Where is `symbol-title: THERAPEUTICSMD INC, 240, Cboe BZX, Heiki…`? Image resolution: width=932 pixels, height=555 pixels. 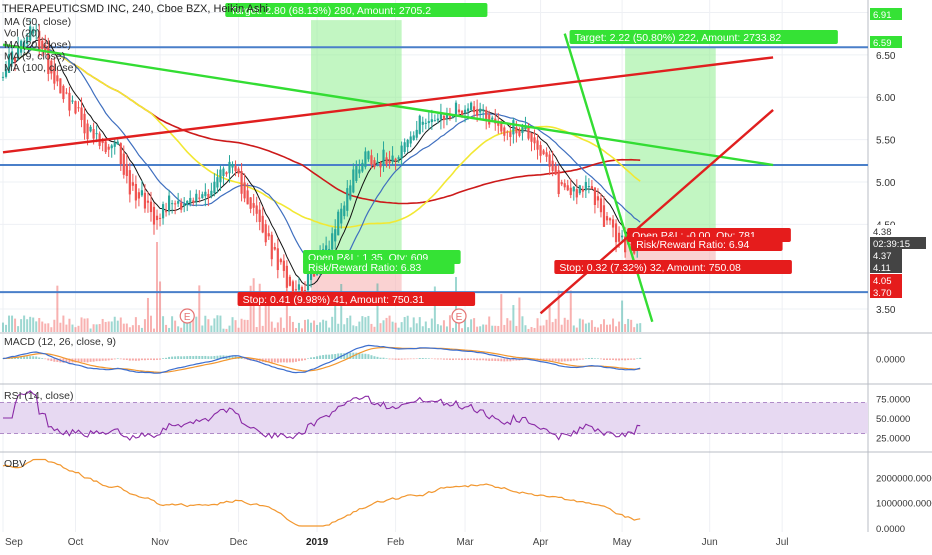 symbol-title: THERAPEUTICSMD INC, 240, Cboe BZX, Heiki… is located at coordinates (135, 9).